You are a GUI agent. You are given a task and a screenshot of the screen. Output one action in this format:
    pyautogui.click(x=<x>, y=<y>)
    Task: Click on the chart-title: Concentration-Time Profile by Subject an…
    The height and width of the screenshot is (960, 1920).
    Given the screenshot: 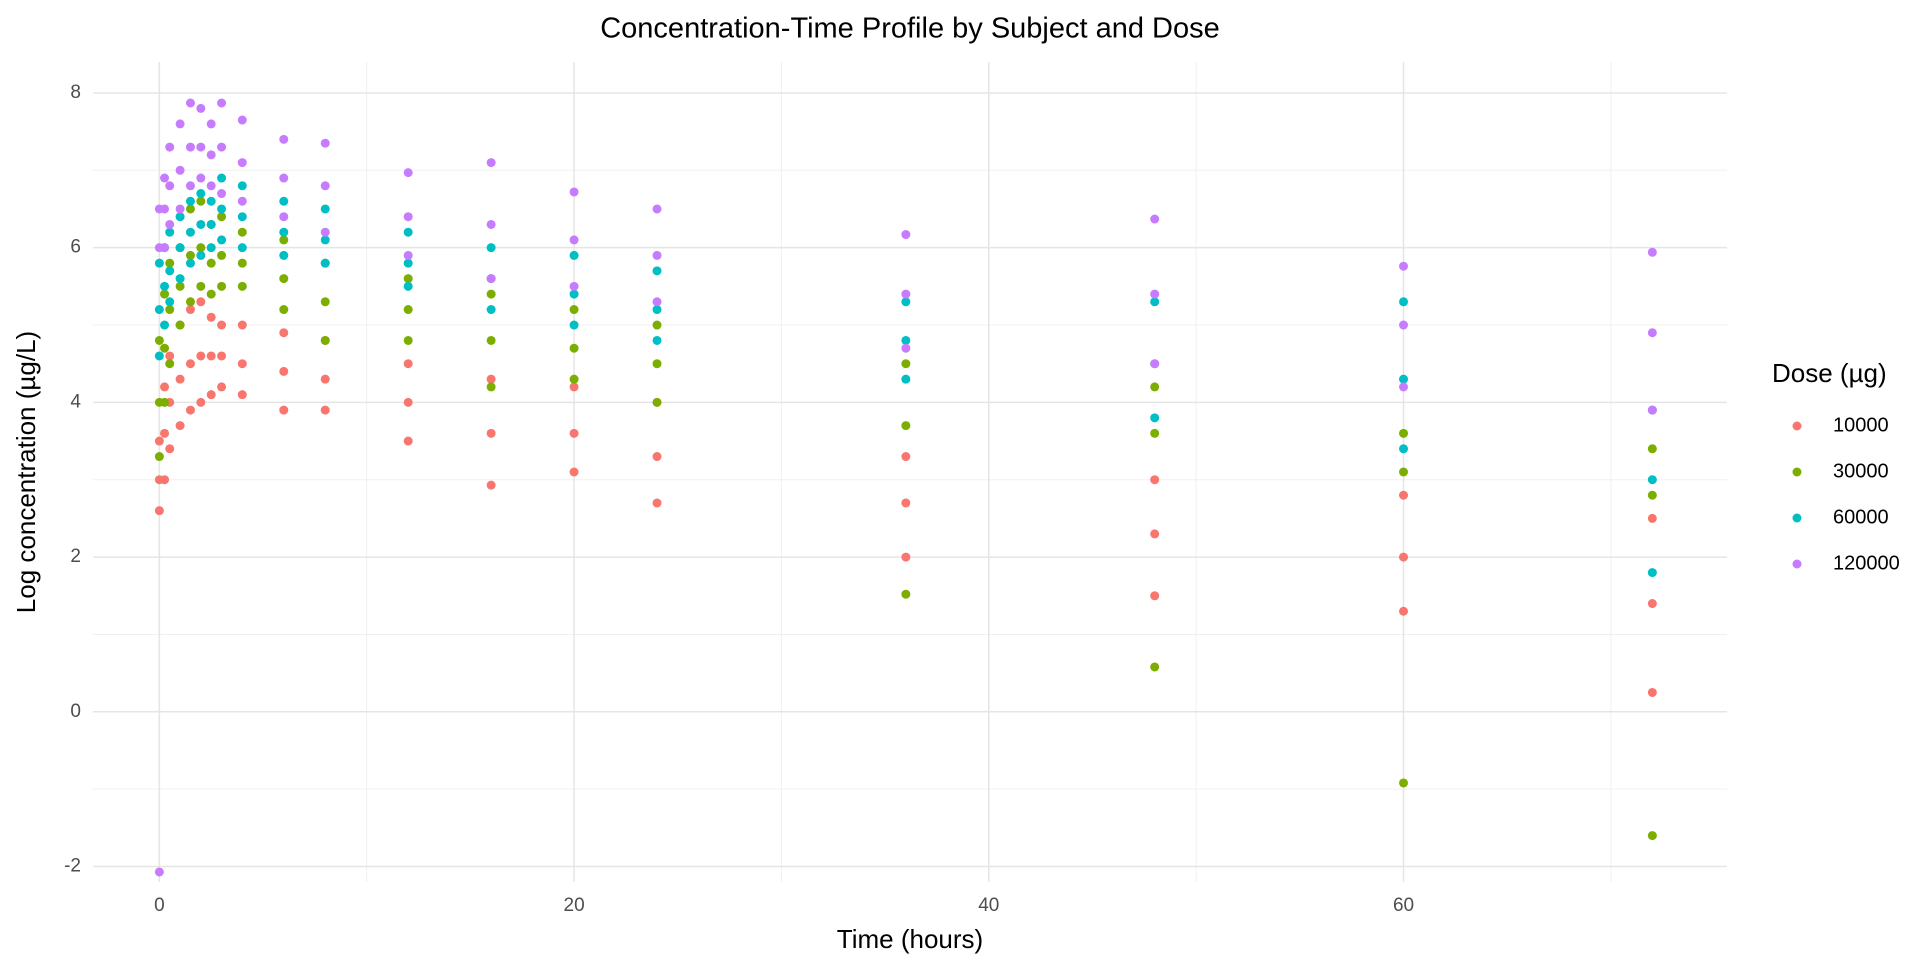 What is the action you would take?
    pyautogui.click(x=910, y=29)
    